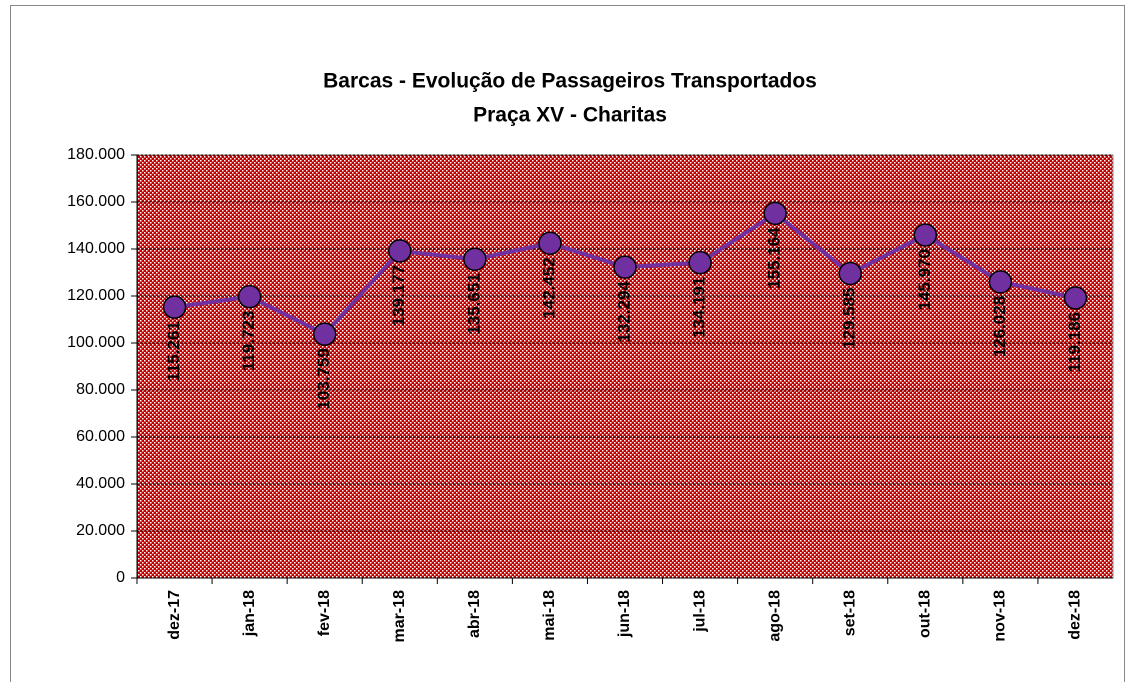  What do you see at coordinates (999, 326) in the screenshot?
I see `data-label: 126.028` at bounding box center [999, 326].